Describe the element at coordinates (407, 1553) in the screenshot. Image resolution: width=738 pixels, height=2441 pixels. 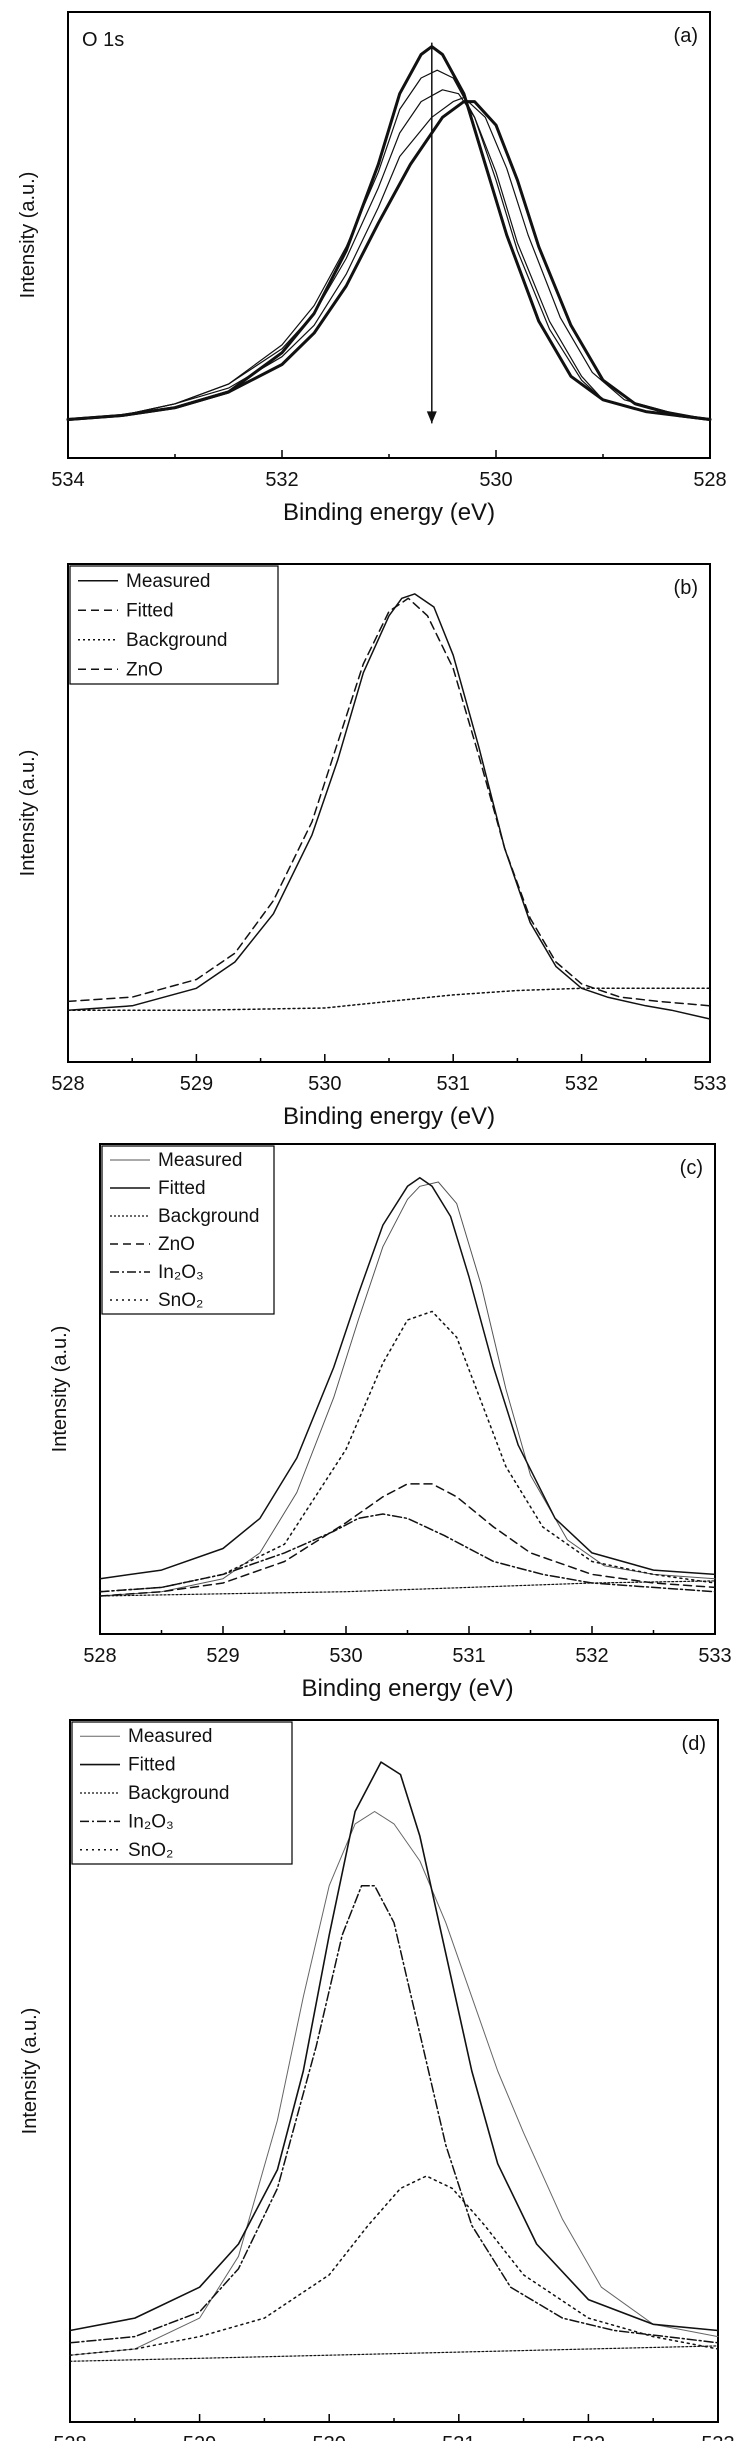
I see `series-line-in-o-` at that location.